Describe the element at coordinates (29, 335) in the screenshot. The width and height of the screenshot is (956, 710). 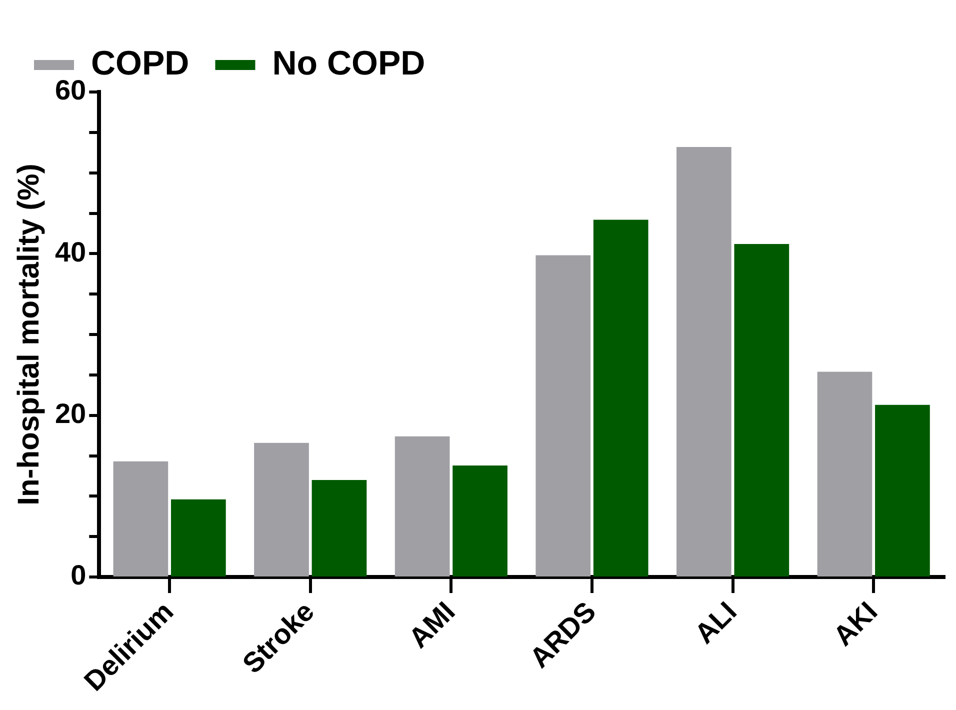
I see `y-axis-title: In-hospital mortality (%)` at that location.